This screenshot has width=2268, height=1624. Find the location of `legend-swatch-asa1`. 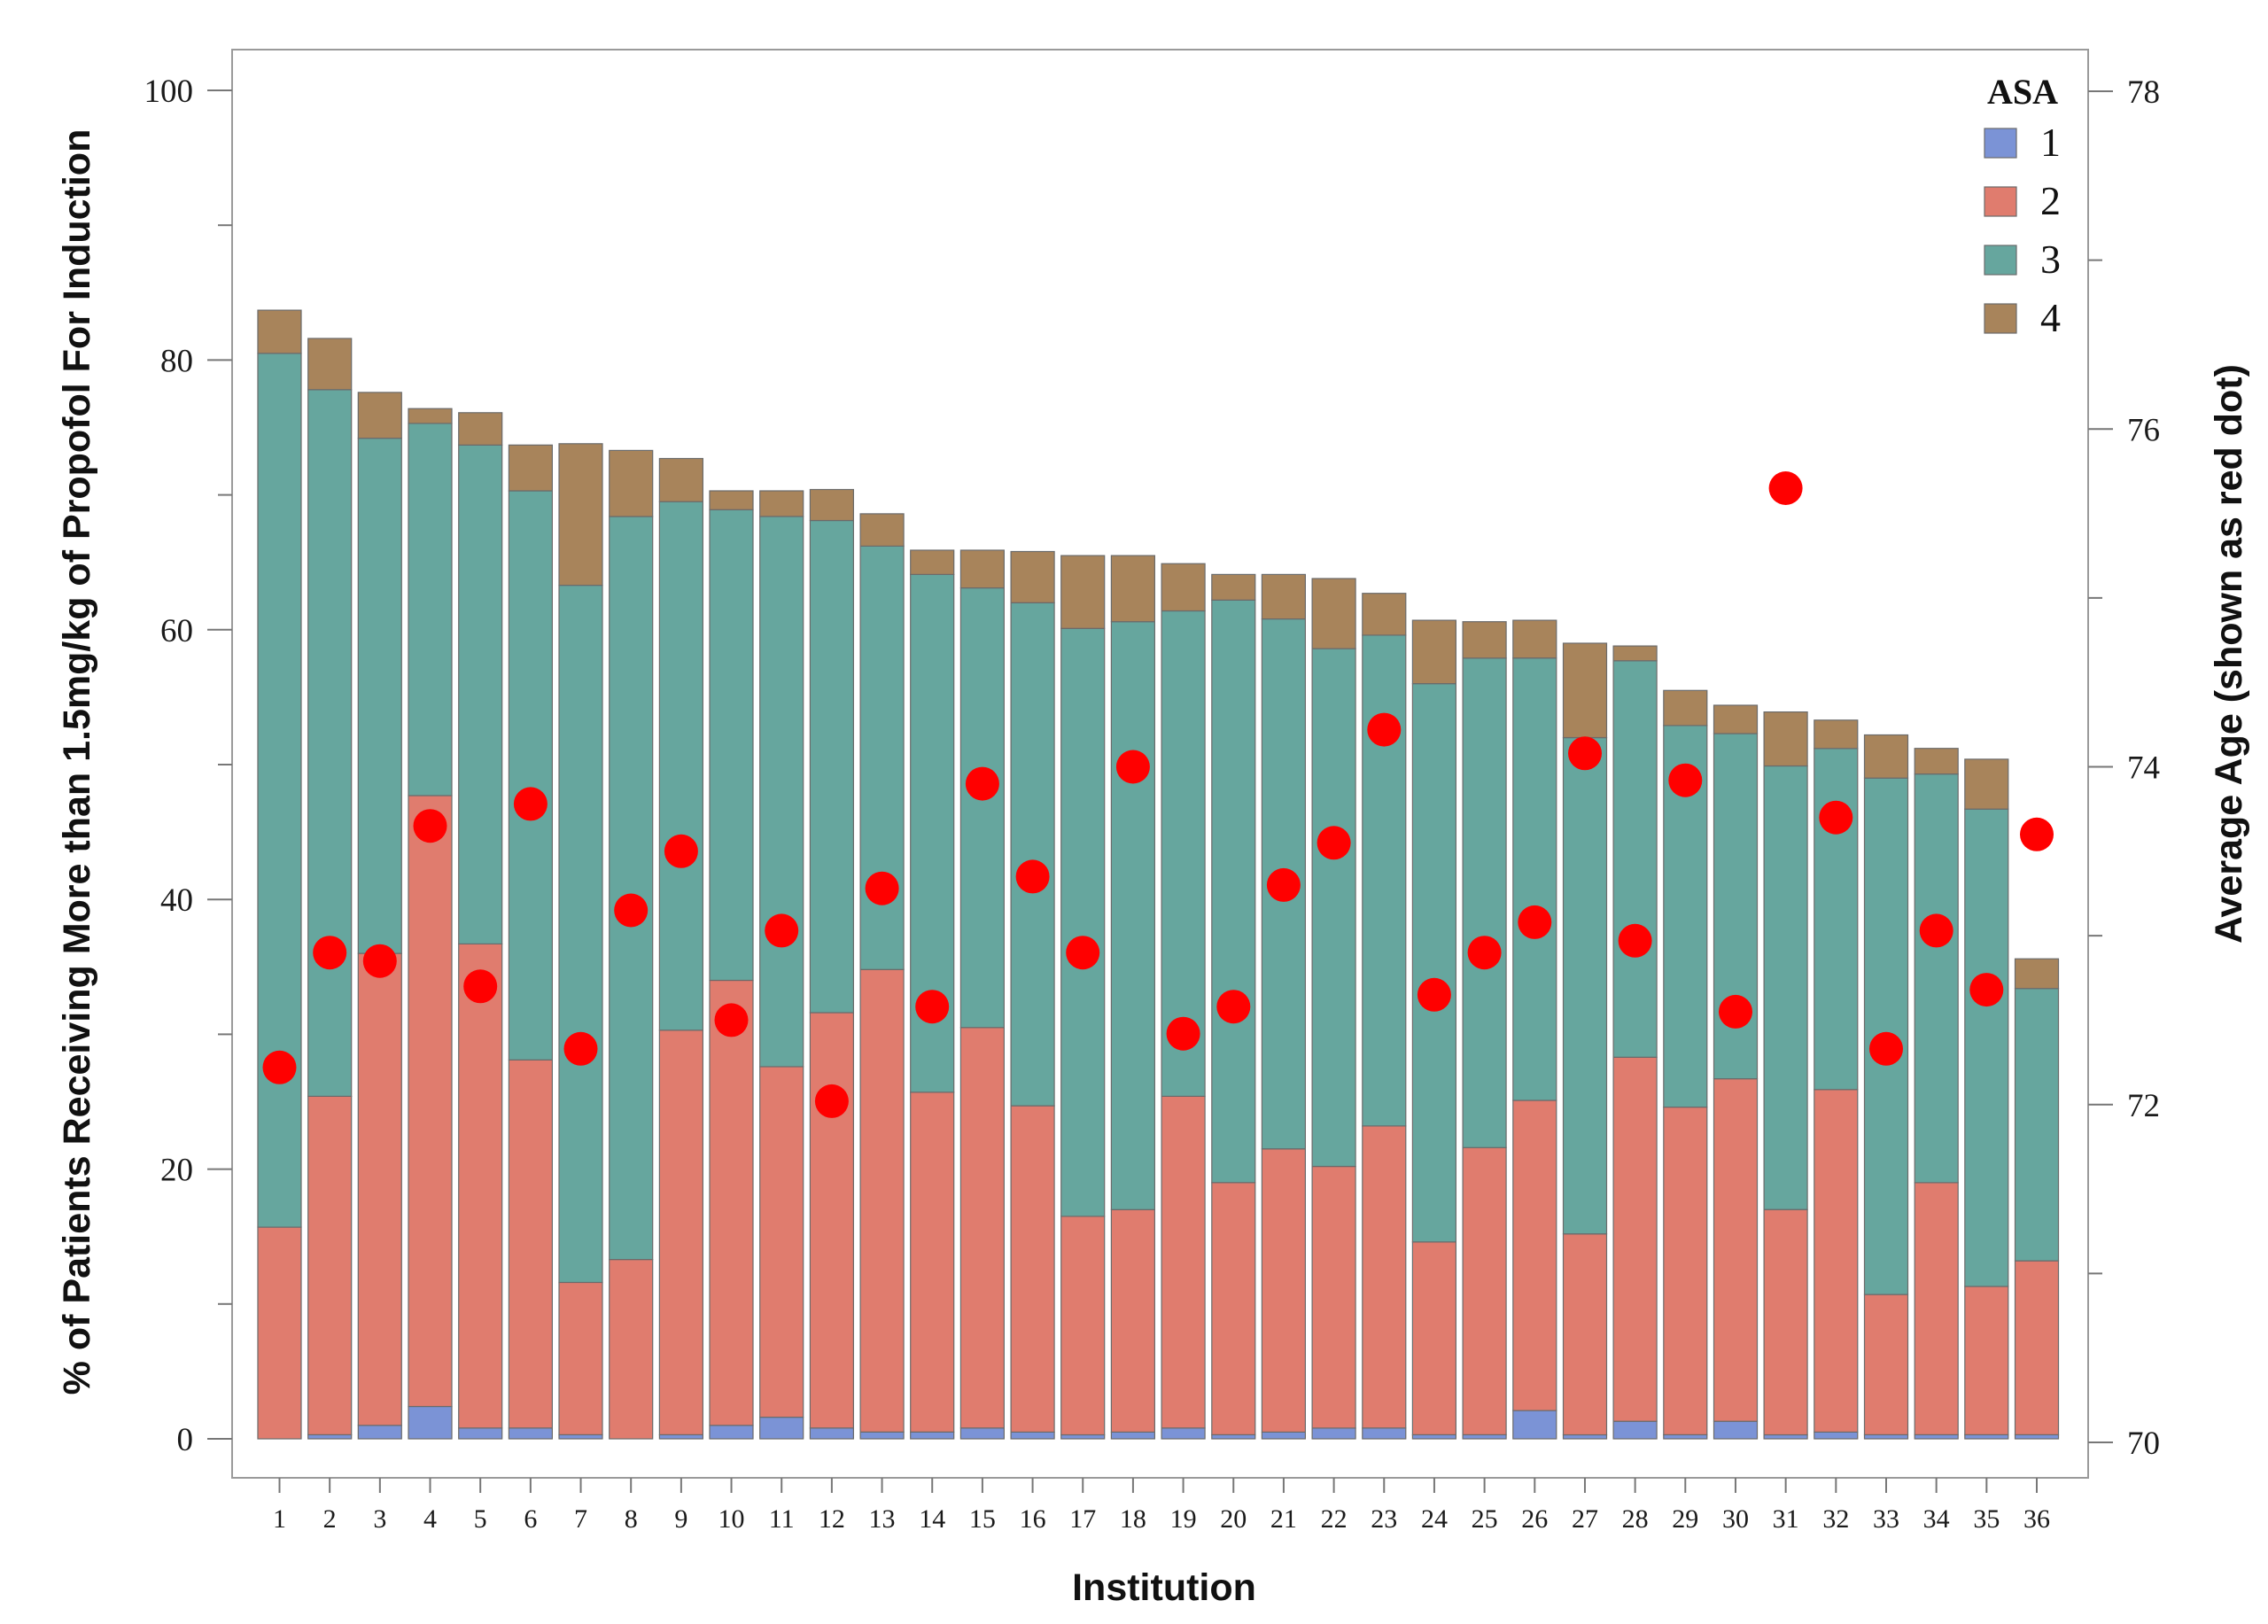

legend-swatch-asa1 is located at coordinates (2000, 143).